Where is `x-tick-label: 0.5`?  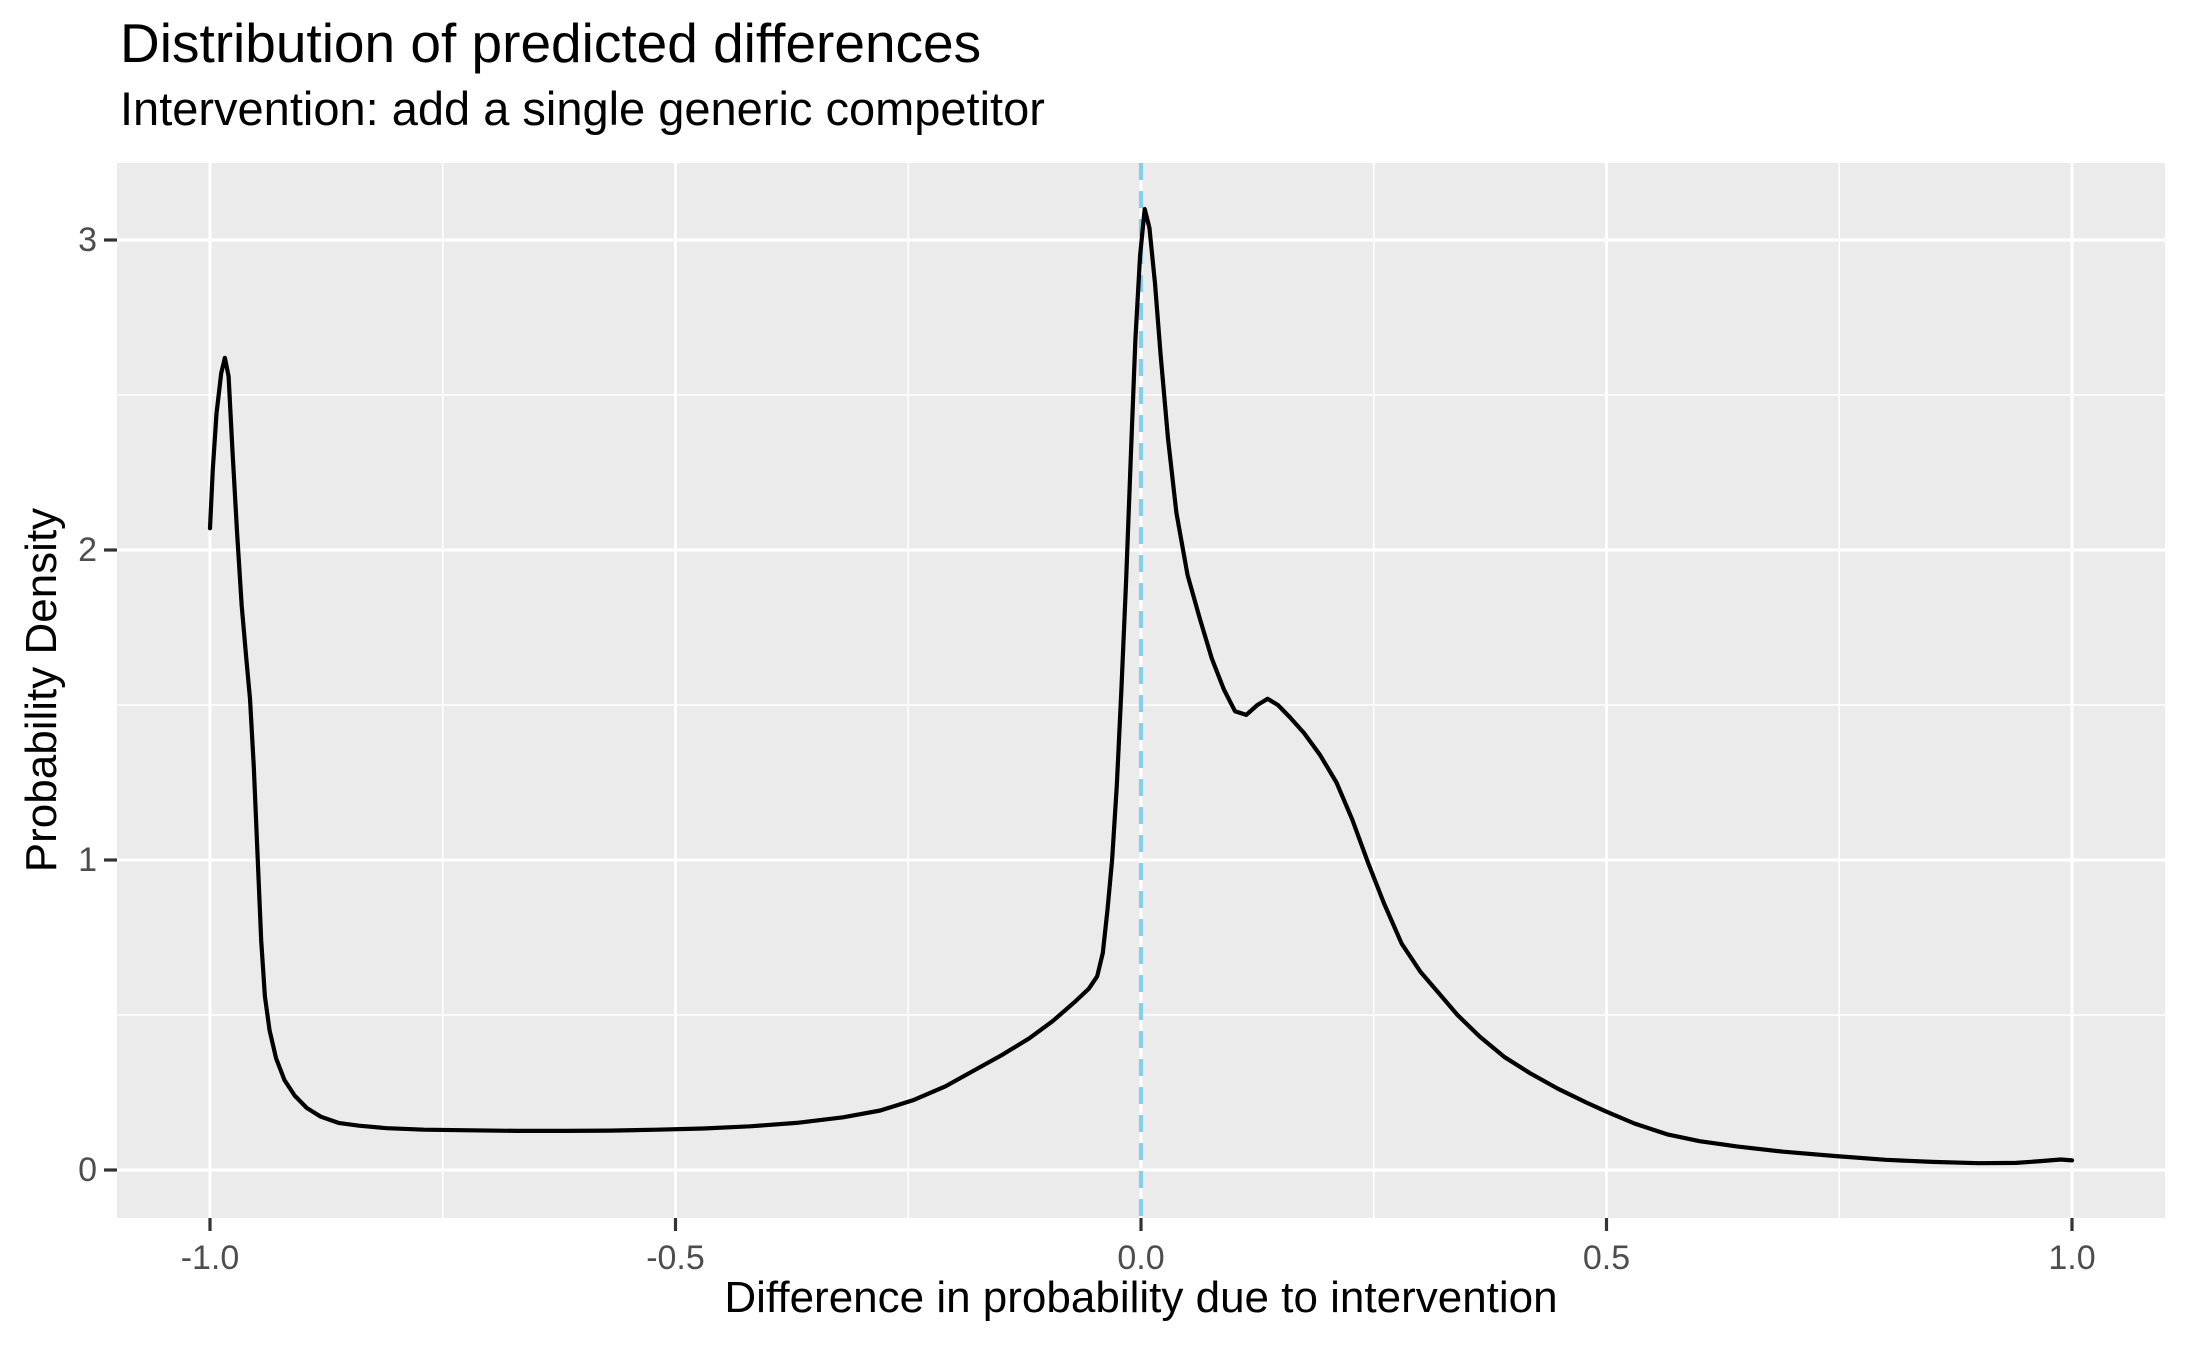
x-tick-label: 0.5 is located at coordinates (1606, 1258).